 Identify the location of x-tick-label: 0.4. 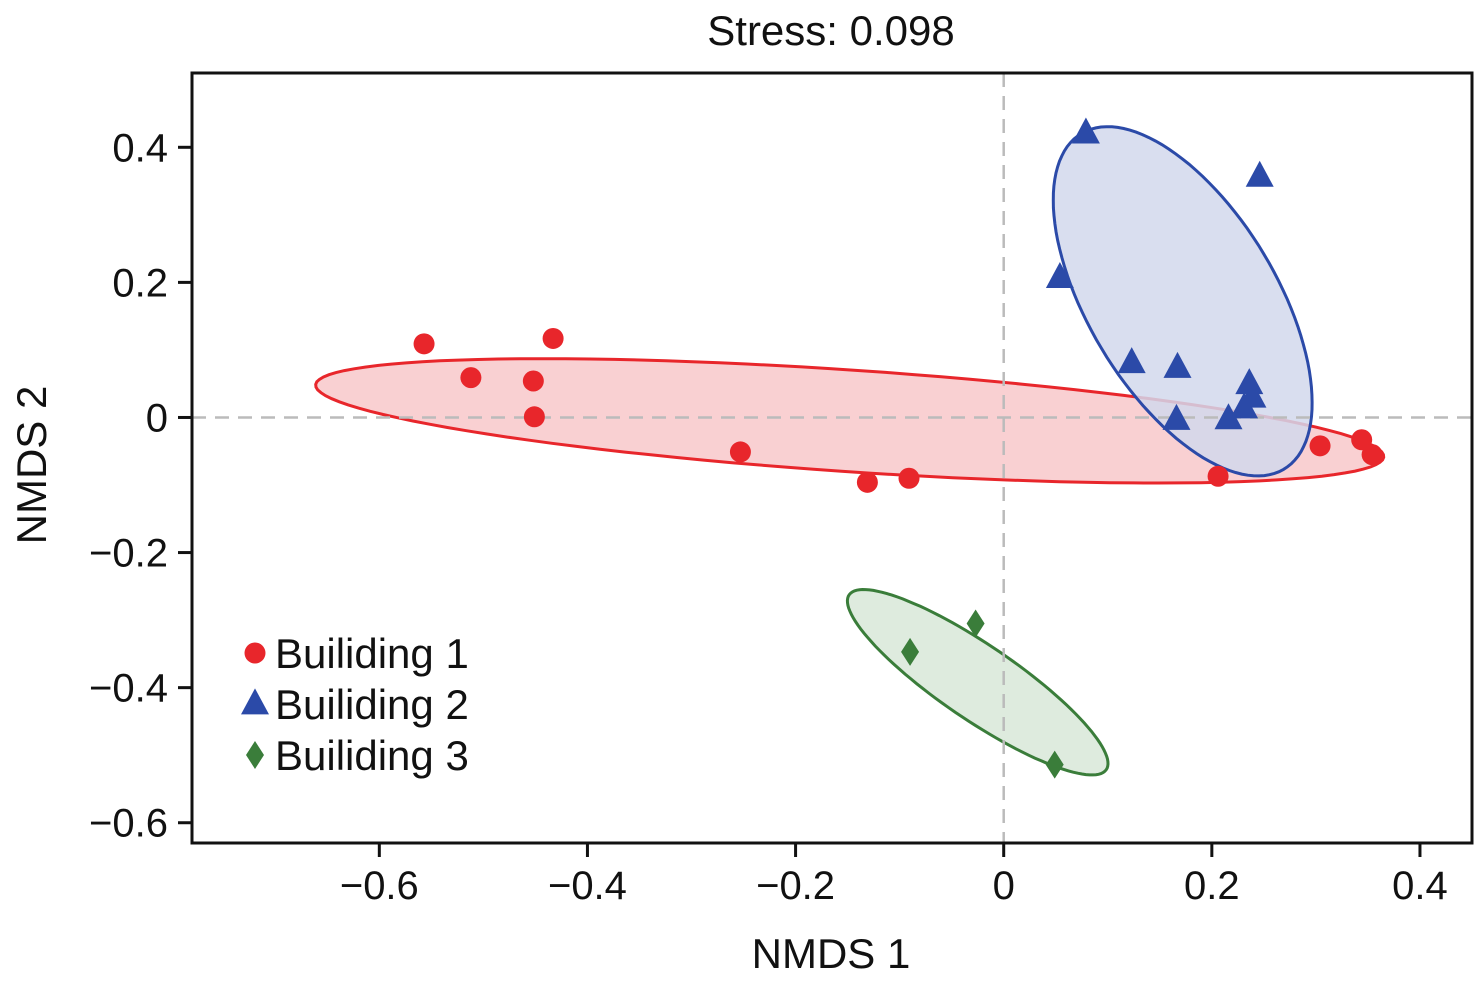
(1420, 886).